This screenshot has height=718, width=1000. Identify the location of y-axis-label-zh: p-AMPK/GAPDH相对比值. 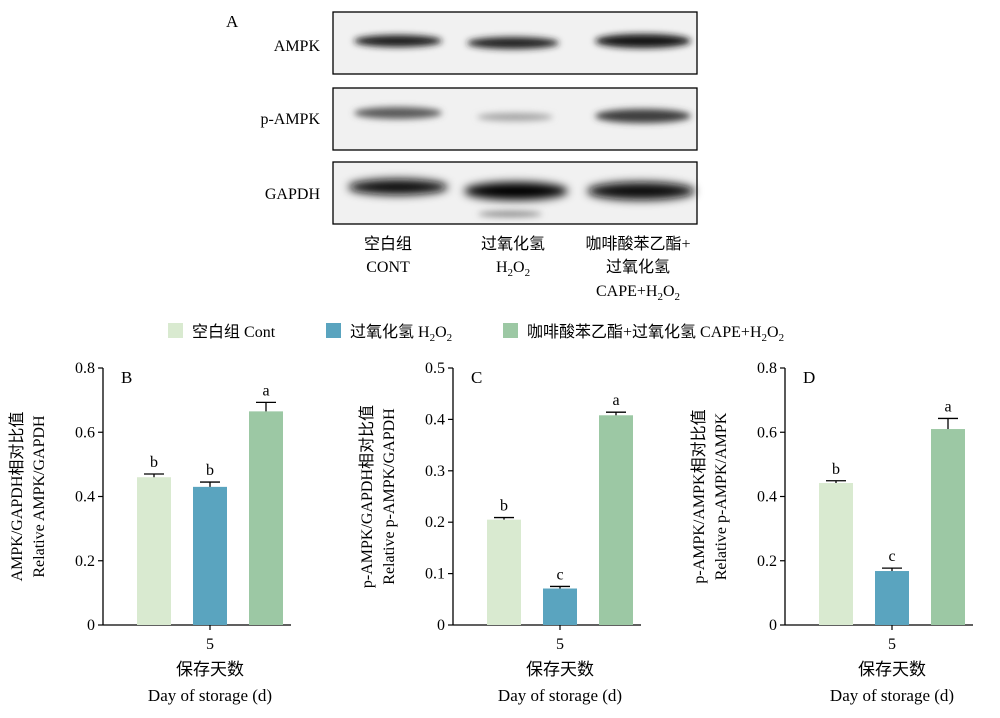
(367, 496).